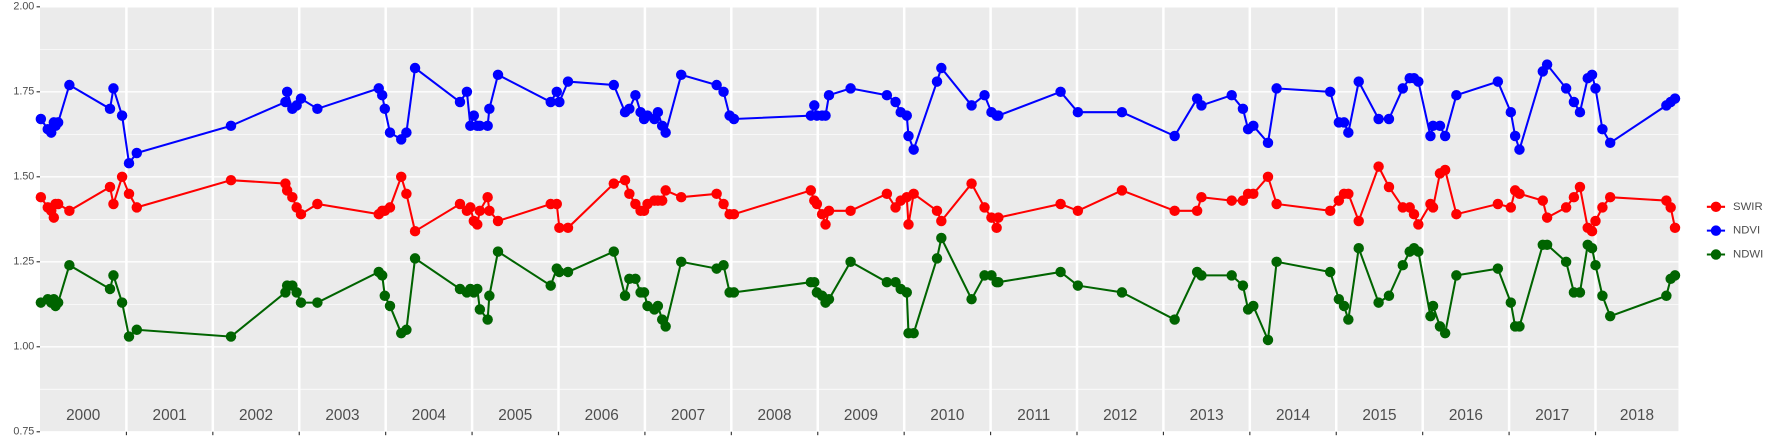  Describe the element at coordinates (1716, 230) in the screenshot. I see `legend-swatch` at that location.